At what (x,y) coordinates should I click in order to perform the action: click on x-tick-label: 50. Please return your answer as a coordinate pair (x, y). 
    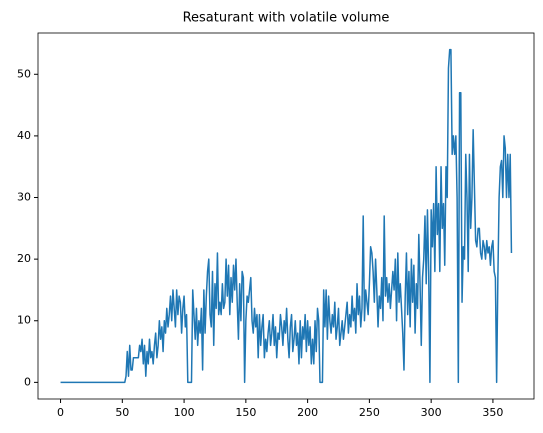
    Looking at the image, I should click on (122, 412).